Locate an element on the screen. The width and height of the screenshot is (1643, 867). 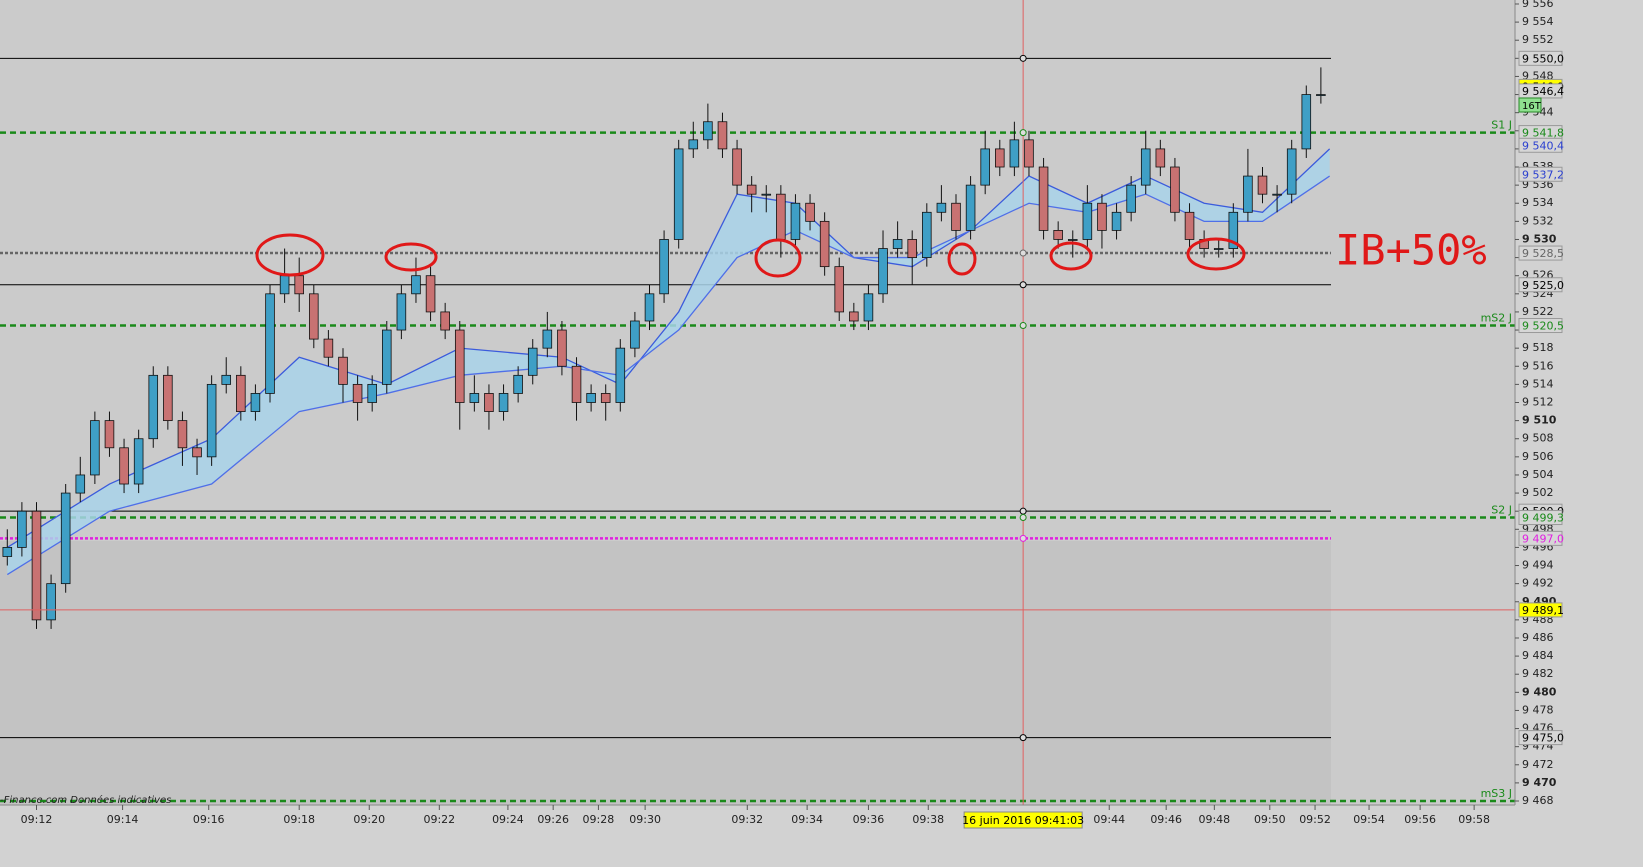
y-tick-label: 9 514 is located at coordinates (1538, 383).